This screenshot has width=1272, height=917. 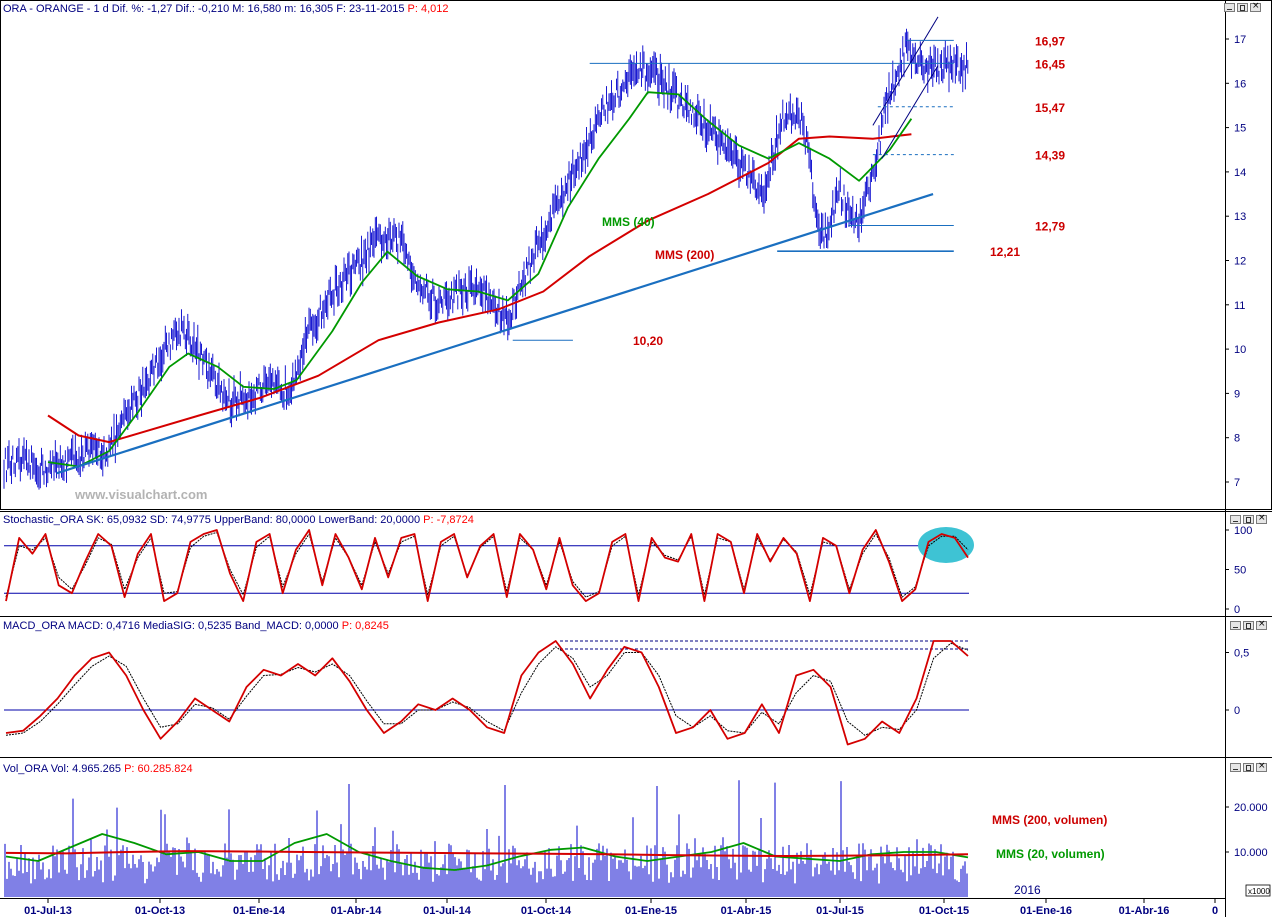 I want to click on price-y-tick-label: 11, so click(x=1239, y=306).